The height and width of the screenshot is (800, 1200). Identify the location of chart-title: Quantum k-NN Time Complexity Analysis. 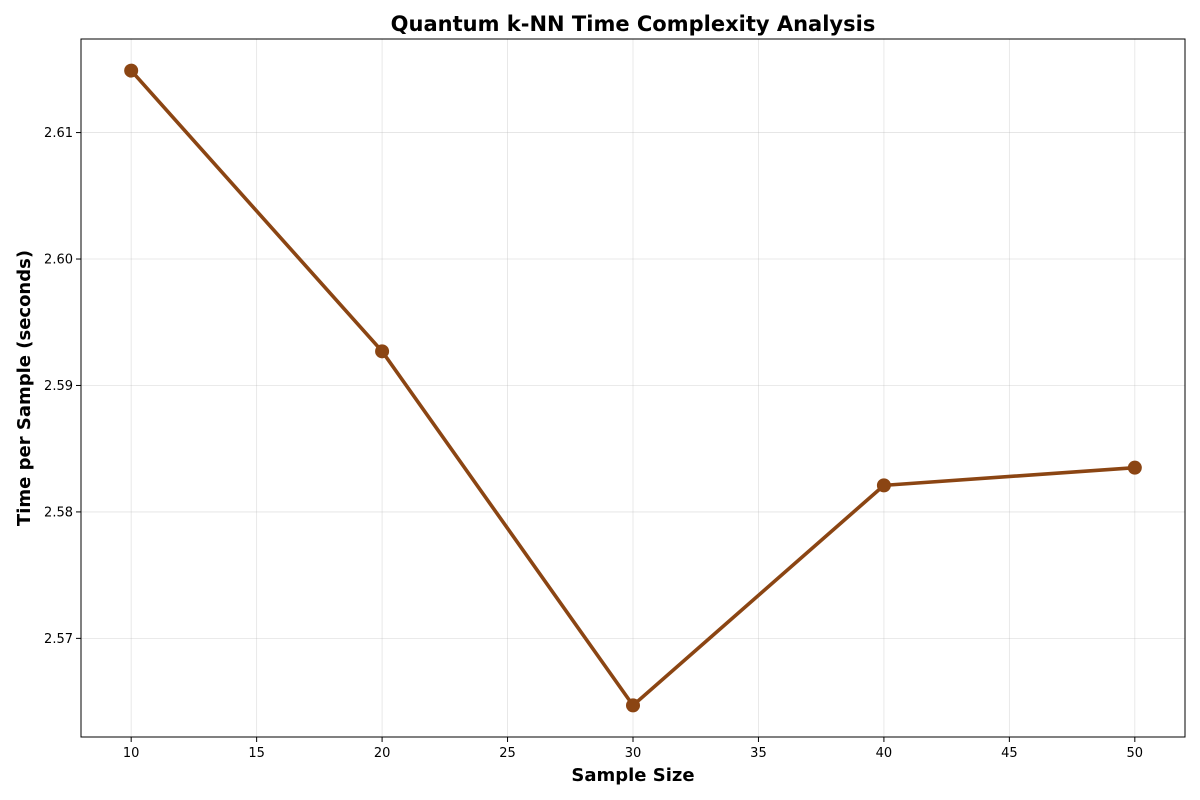
(633, 24).